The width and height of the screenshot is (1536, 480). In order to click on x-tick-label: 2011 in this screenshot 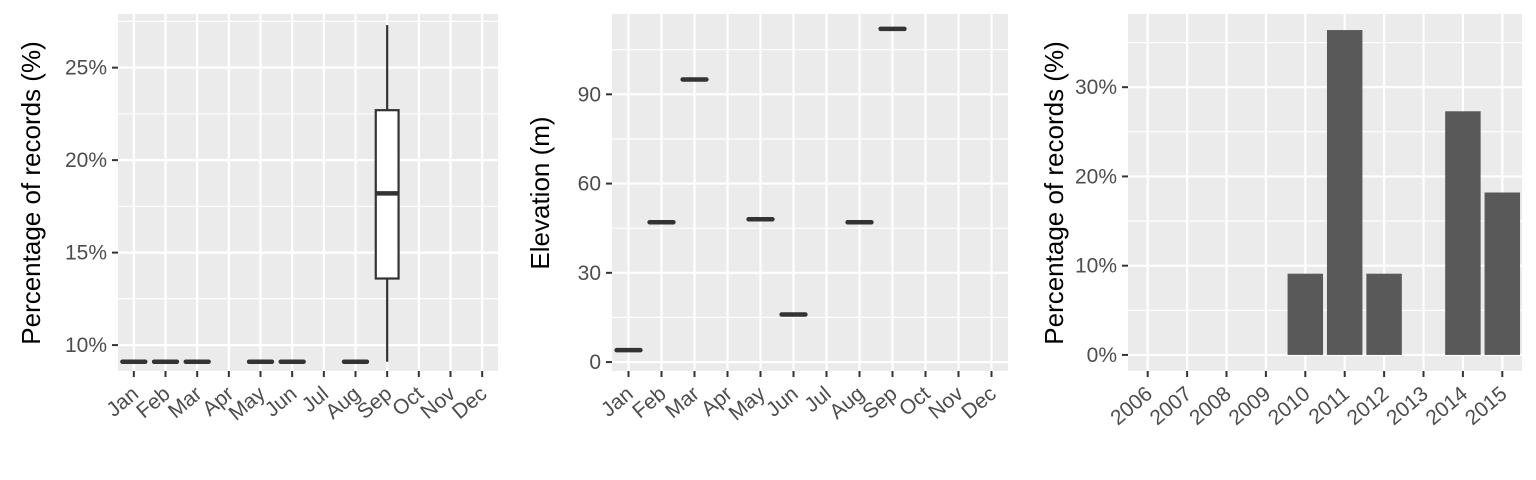, I will do `click(1329, 405)`.